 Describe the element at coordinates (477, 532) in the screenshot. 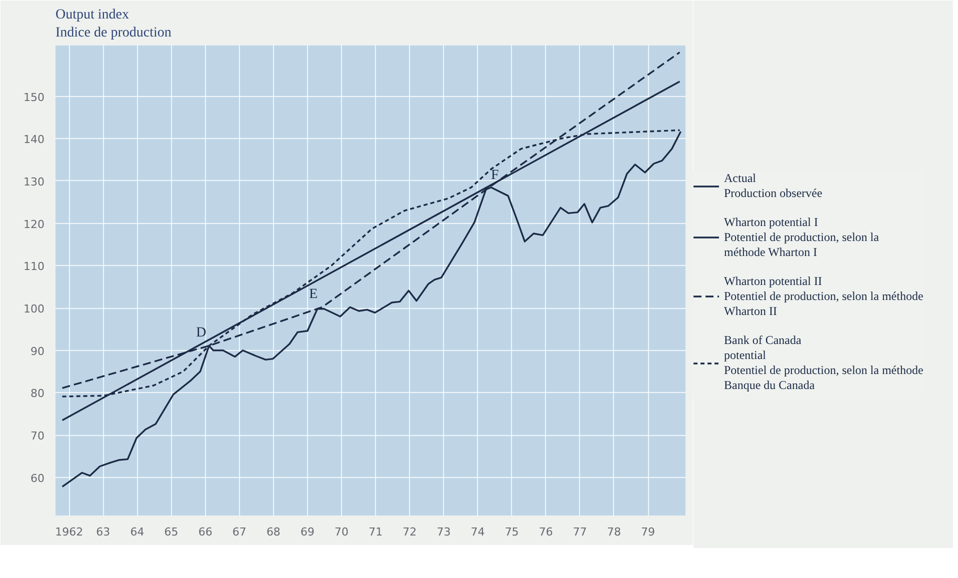

I see `x-tick-label: 74` at that location.